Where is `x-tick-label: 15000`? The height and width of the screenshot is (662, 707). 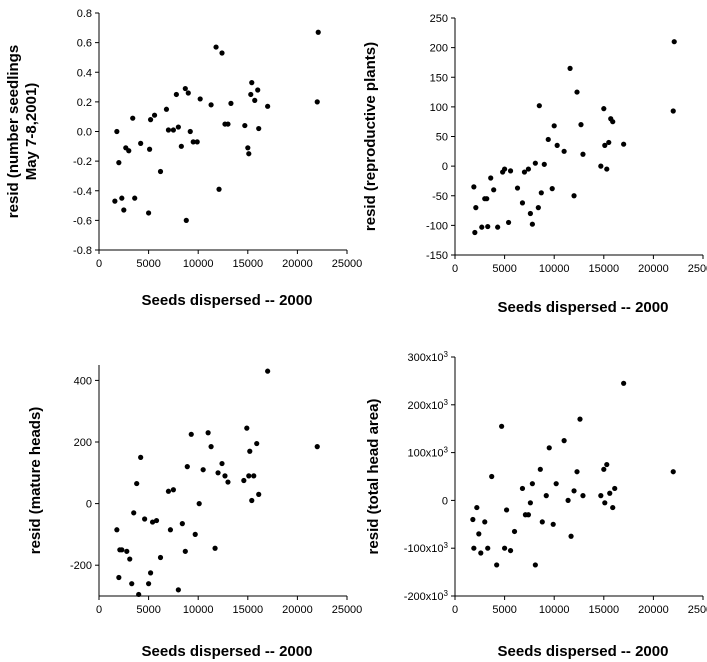 x-tick-label: 15000 is located at coordinates (604, 610).